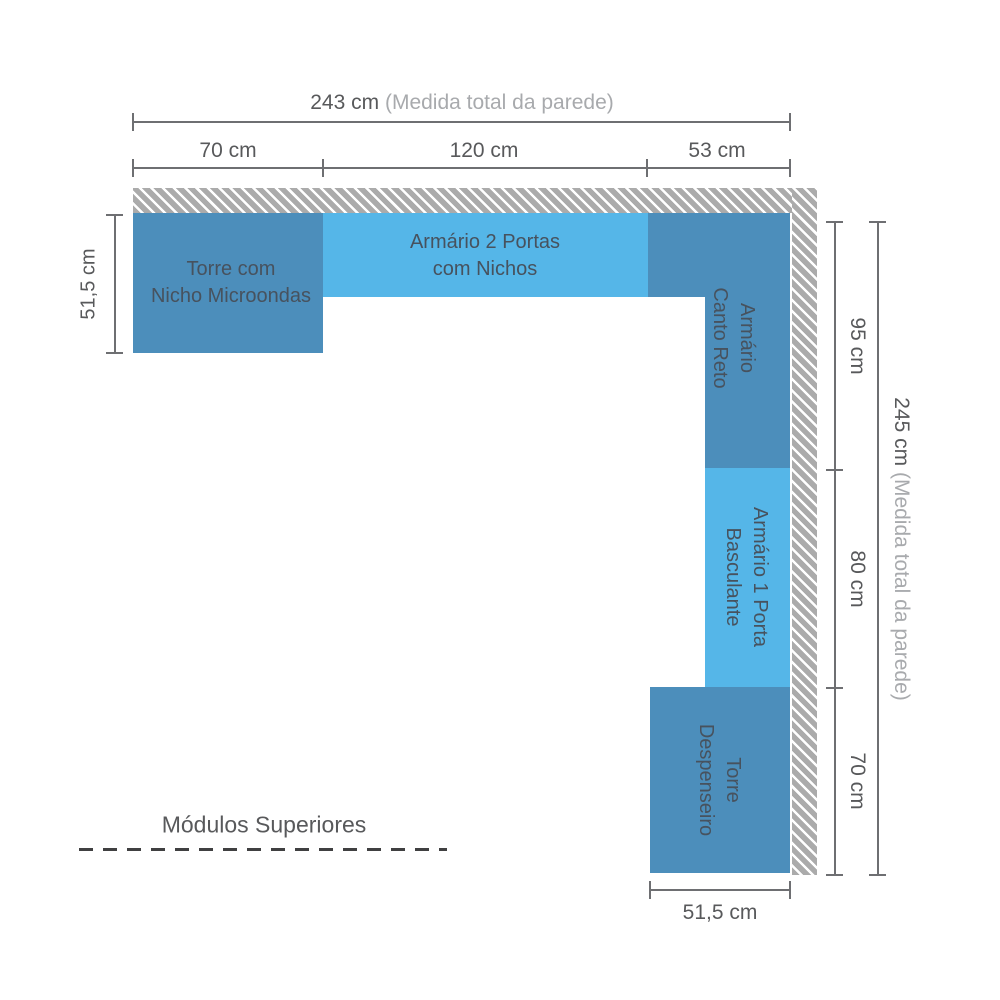 The height and width of the screenshot is (1000, 1000). I want to click on label-line: Torre com, so click(231, 269).